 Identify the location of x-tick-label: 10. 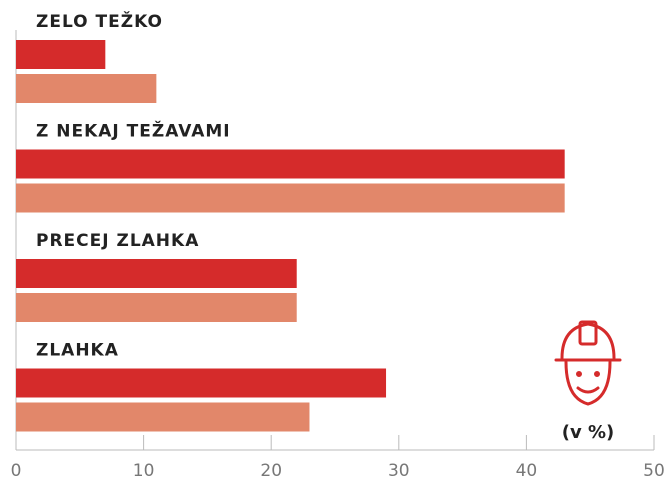
(144, 471).